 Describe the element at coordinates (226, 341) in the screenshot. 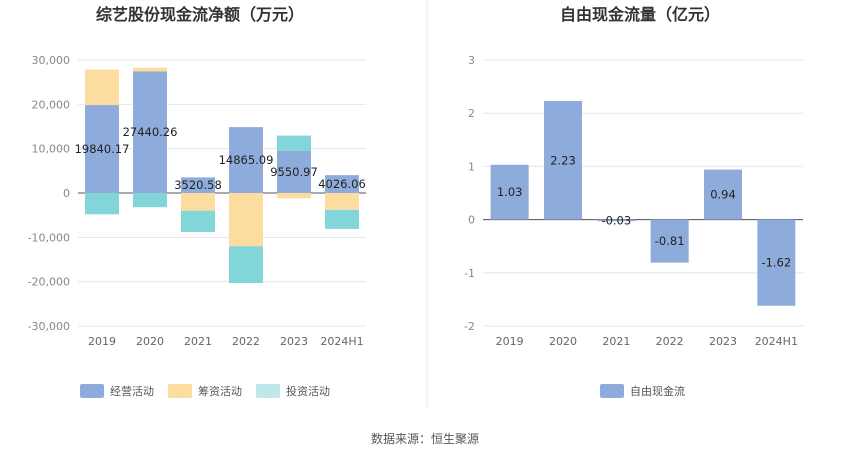

I see `left-x-axis: 2019 2020 2021 2022 2023 2024H1` at that location.